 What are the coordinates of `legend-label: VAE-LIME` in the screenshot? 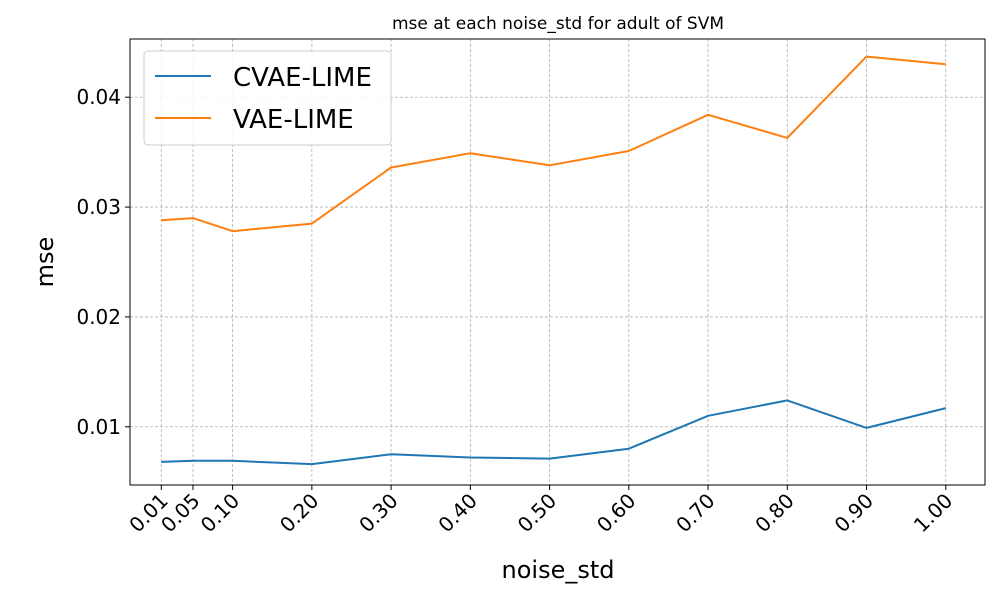 It's located at (293, 120).